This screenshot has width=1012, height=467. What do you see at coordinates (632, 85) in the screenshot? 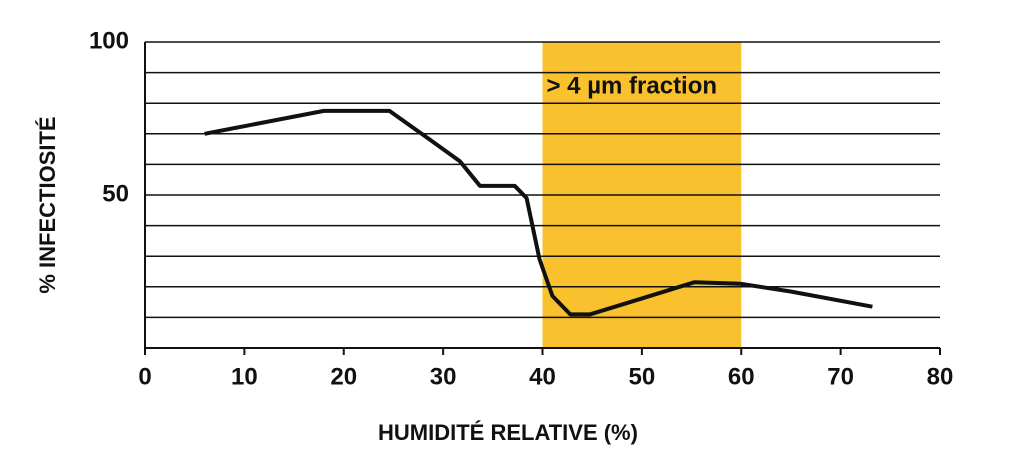
I see `annotation: > 4 µm fraction` at bounding box center [632, 85].